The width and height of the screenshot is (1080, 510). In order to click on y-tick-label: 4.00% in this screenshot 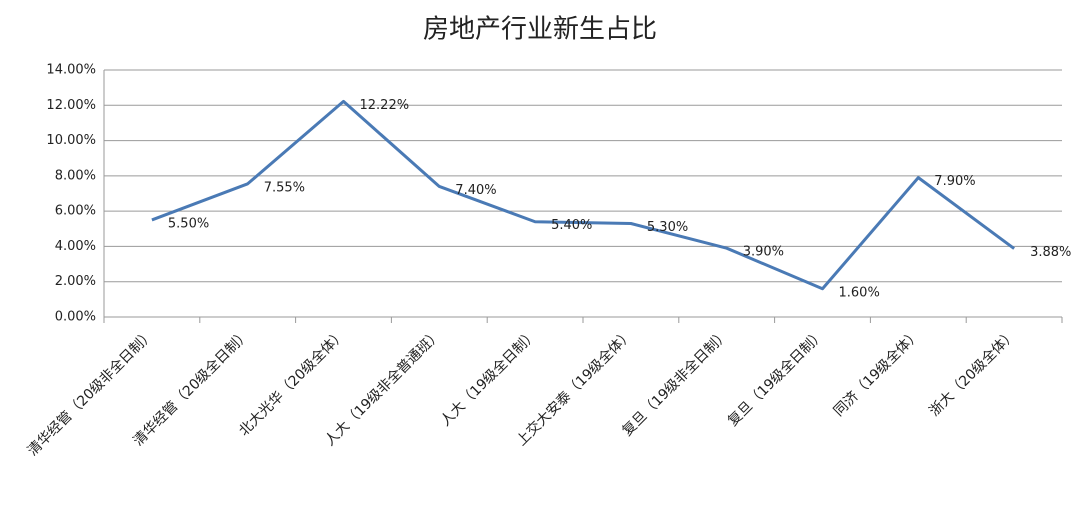, I will do `click(75, 246)`.